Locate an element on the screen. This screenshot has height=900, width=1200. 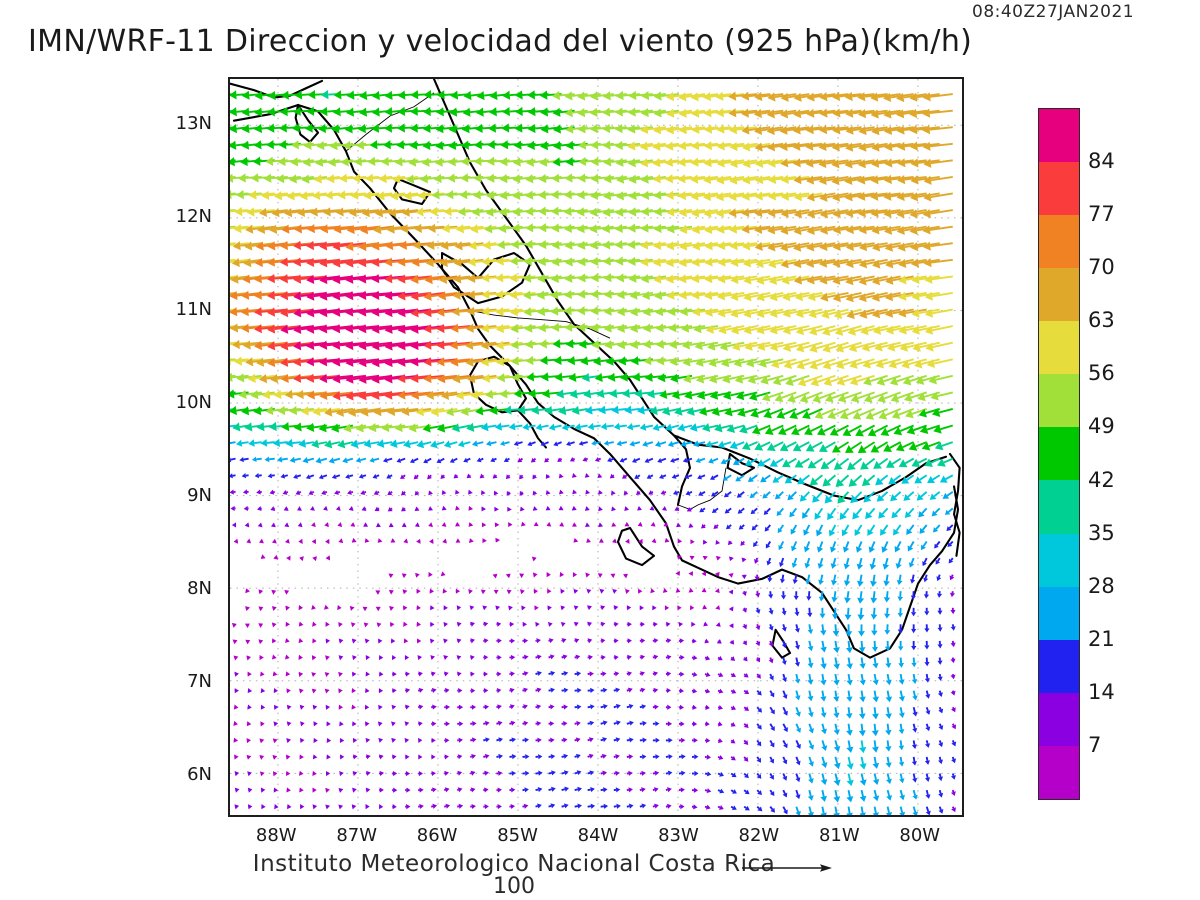
xtick-label: 84W is located at coordinates (598, 835).